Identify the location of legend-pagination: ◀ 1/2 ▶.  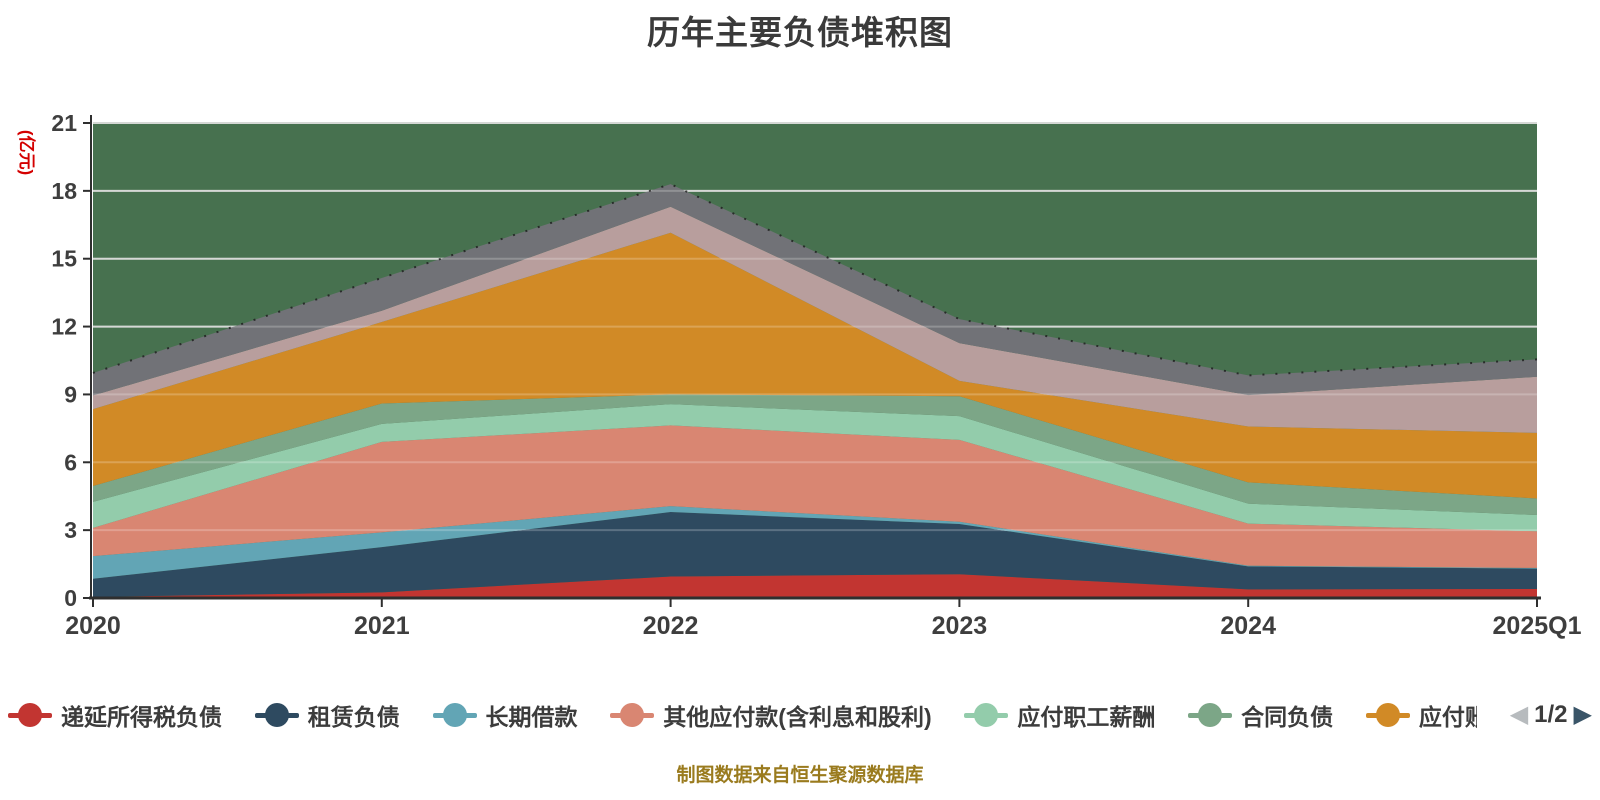
(1551, 715).